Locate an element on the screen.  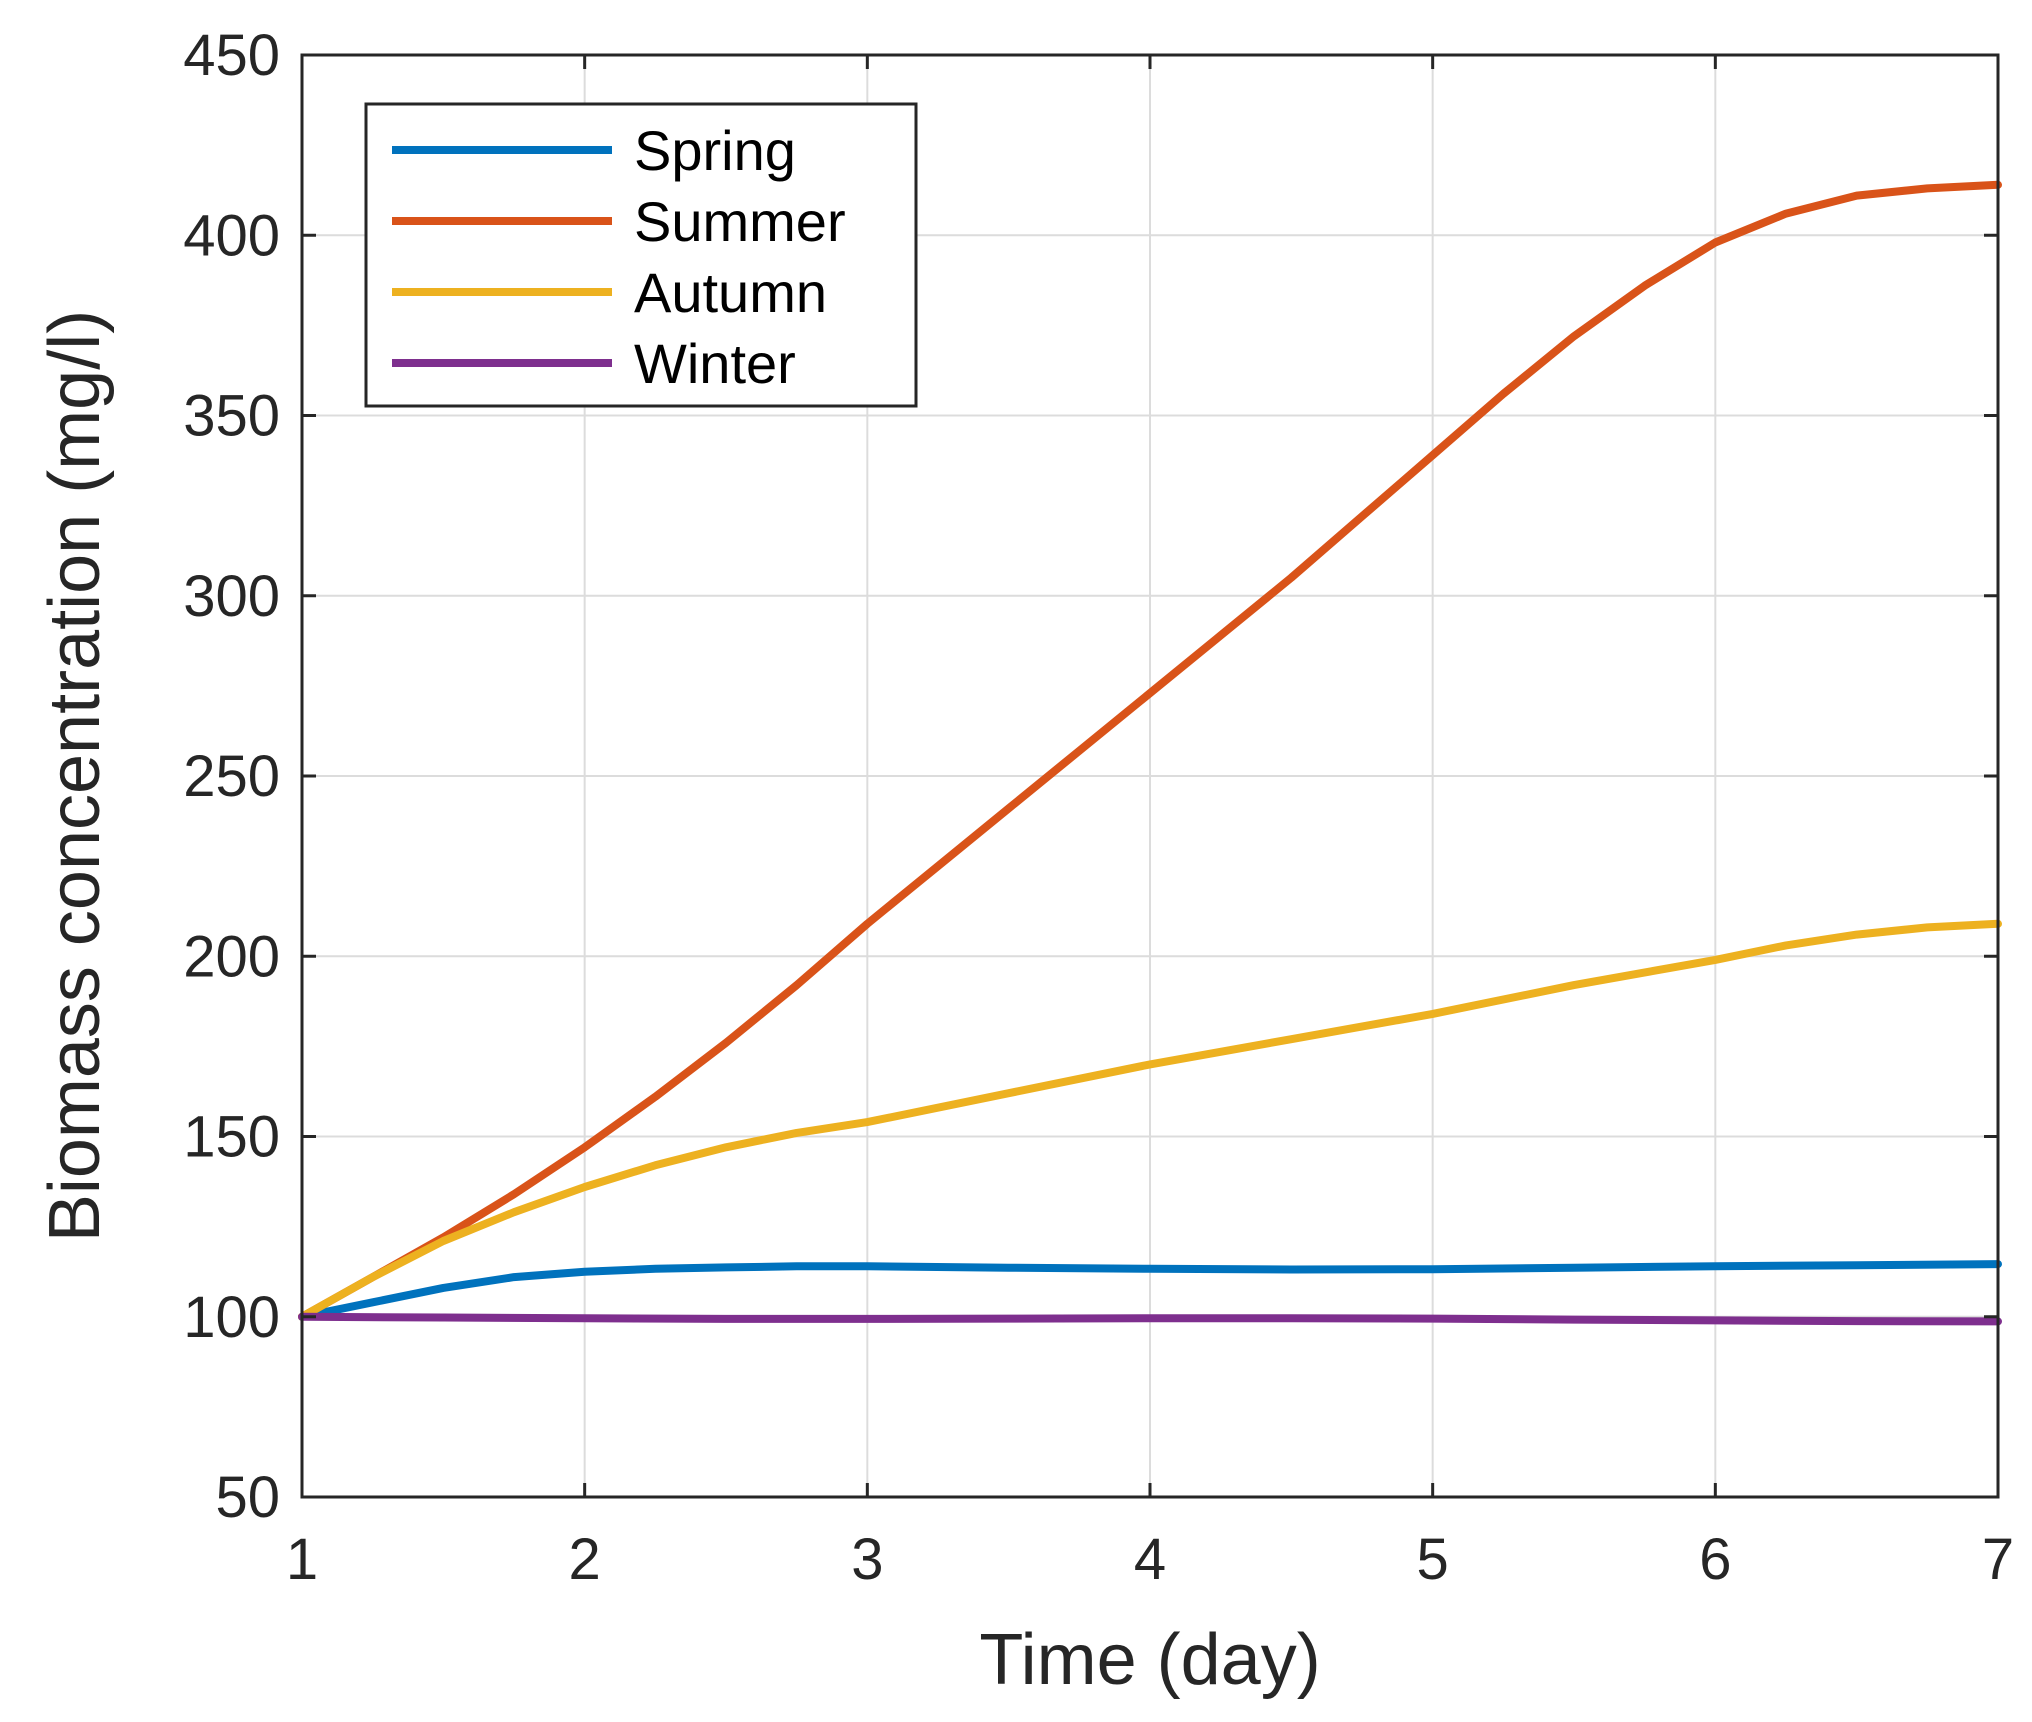
legend-label-winter: Winter is located at coordinates (715, 363).